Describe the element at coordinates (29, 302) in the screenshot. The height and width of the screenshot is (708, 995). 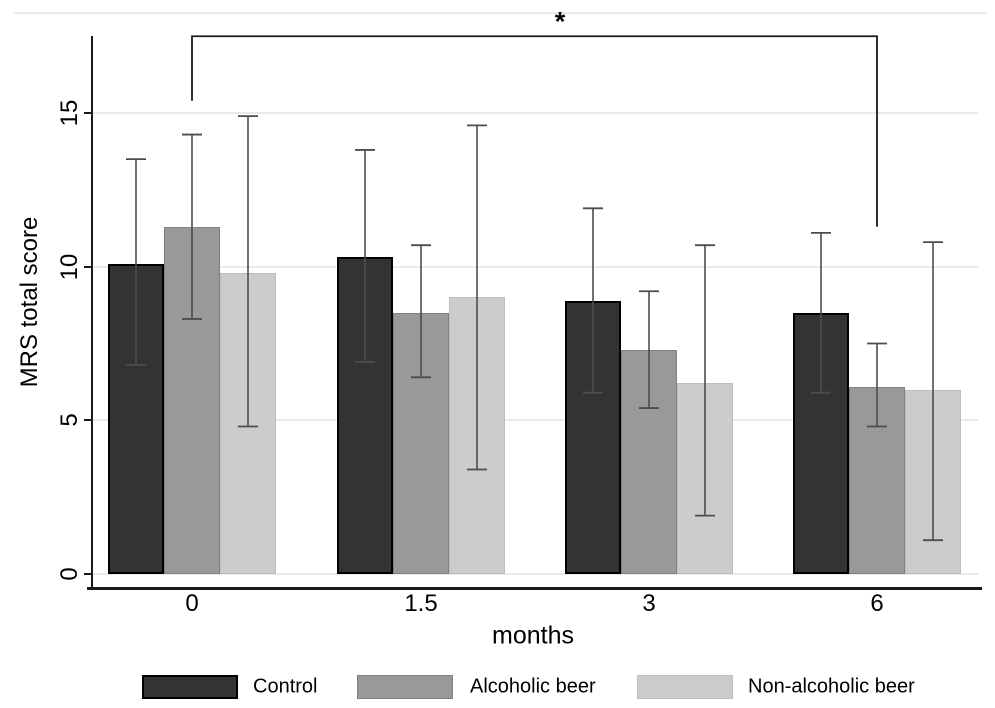
I see `y-axis-title: MRS total score` at that location.